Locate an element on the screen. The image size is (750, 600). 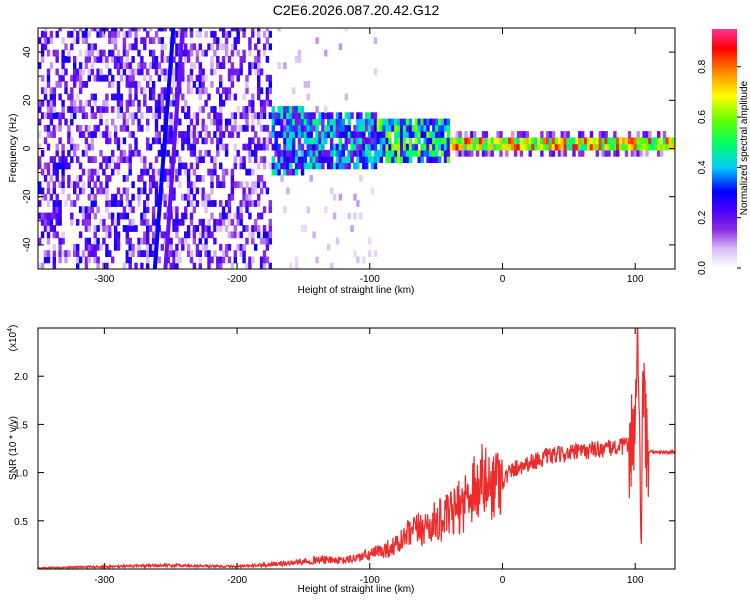
snr-y-label: SNR (10 * v/v) is located at coordinates (13, 448).